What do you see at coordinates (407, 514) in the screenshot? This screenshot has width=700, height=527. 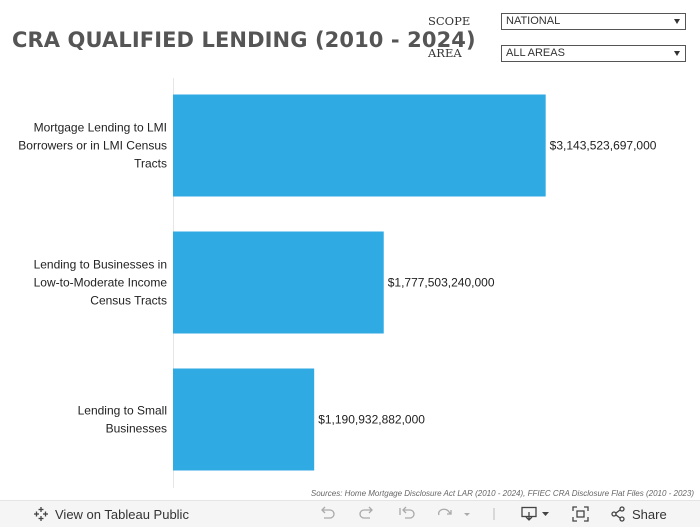 I see `revert-icon` at bounding box center [407, 514].